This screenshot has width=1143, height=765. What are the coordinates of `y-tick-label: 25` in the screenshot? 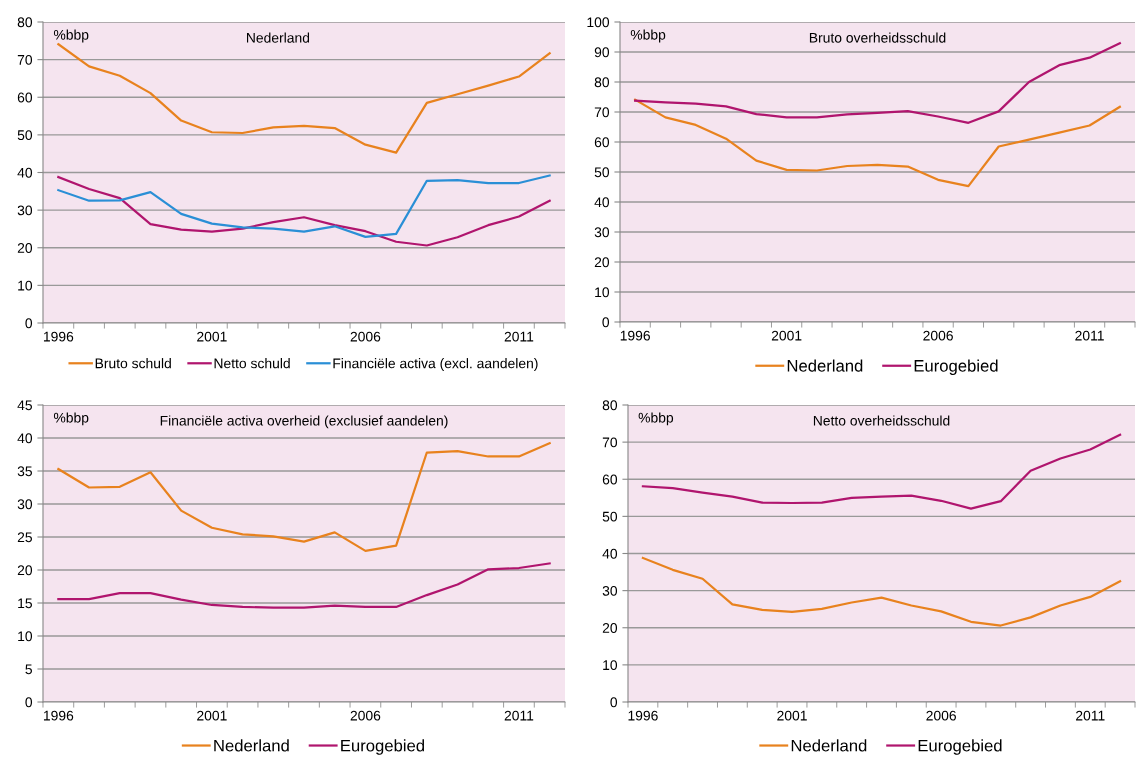 It's located at (24, 537).